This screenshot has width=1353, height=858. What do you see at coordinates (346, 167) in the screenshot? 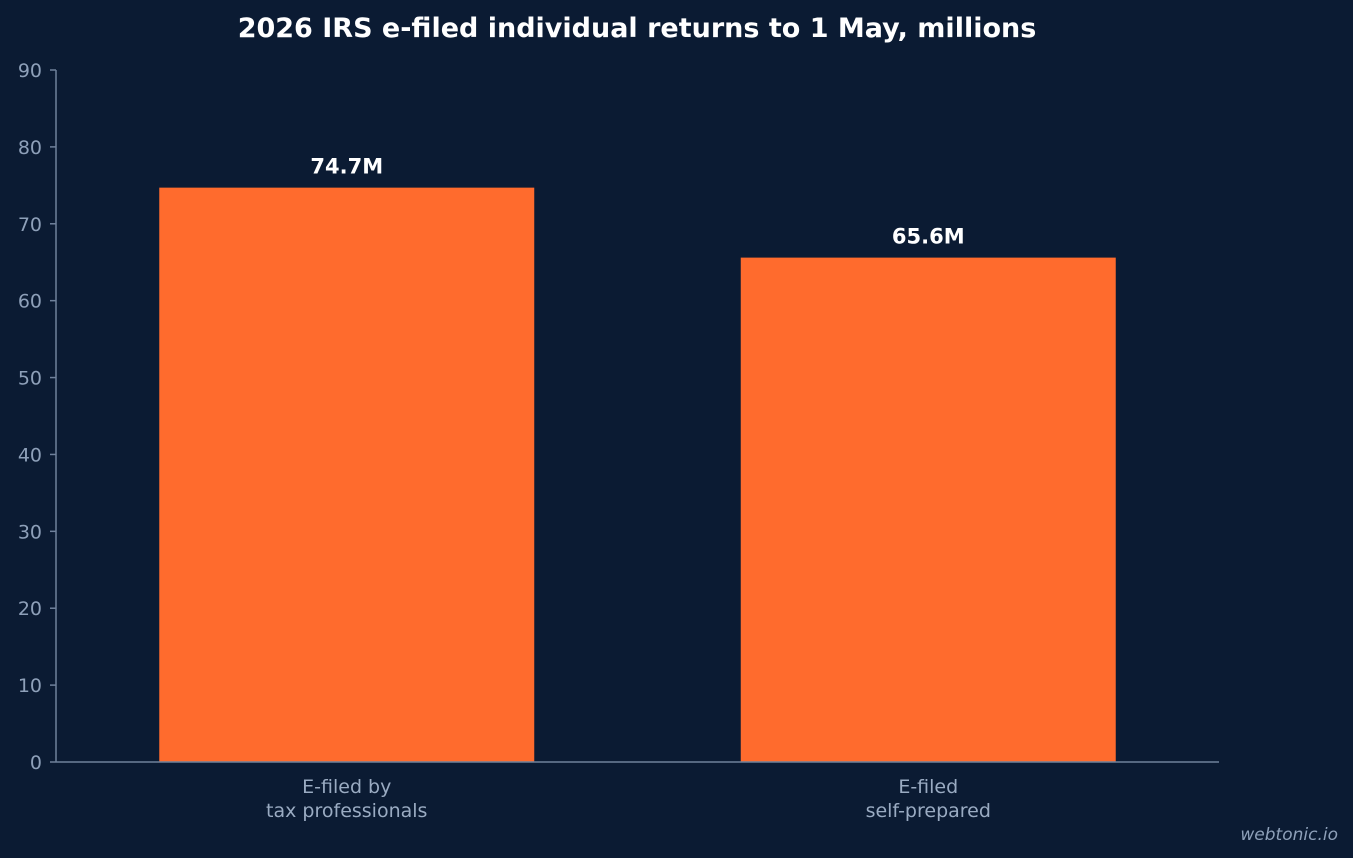
I see `bar-value-label: 74.7M` at bounding box center [346, 167].